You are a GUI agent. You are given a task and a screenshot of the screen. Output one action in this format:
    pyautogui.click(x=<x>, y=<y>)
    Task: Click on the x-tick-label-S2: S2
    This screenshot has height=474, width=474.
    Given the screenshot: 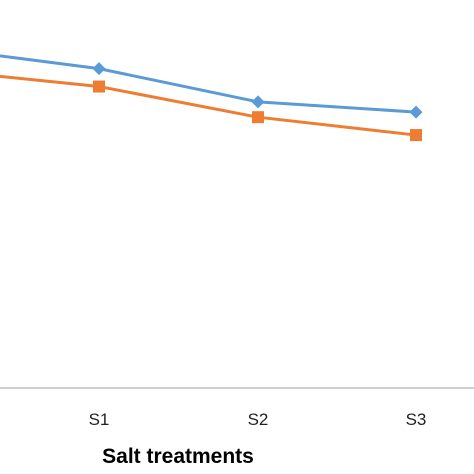 What is the action you would take?
    pyautogui.click(x=258, y=419)
    